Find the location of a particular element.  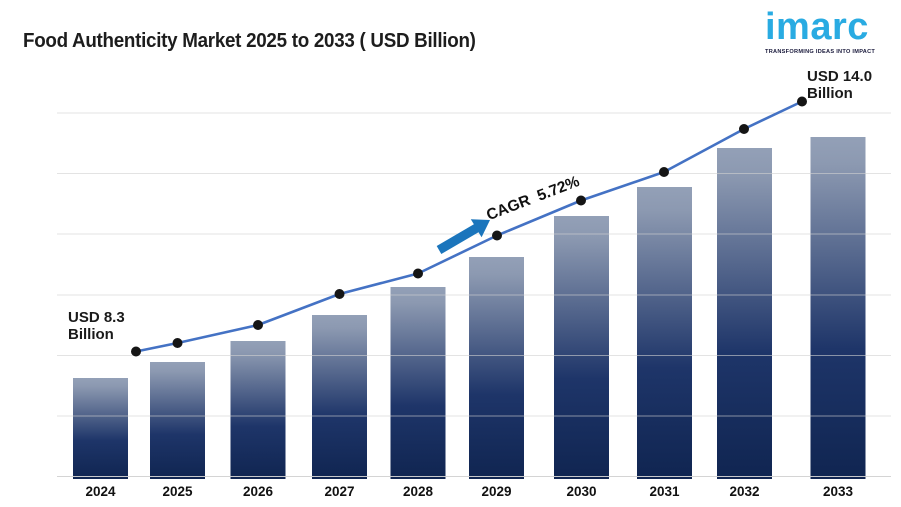

data-point-marker-2029 is located at coordinates (497, 235).